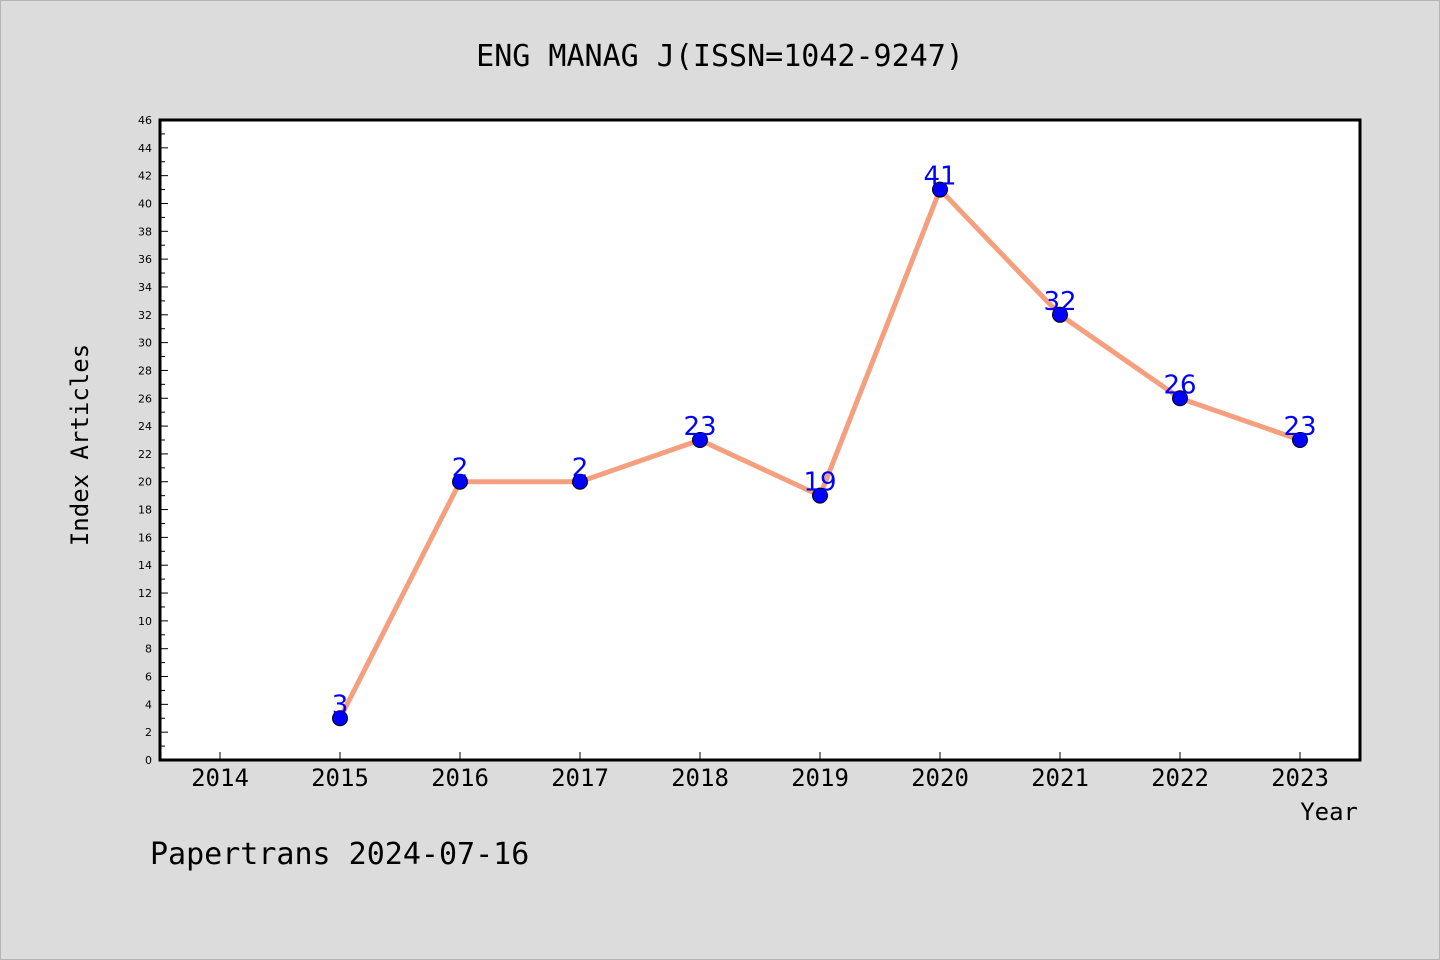  I want to click on y-tick-label: 26, so click(145, 398).